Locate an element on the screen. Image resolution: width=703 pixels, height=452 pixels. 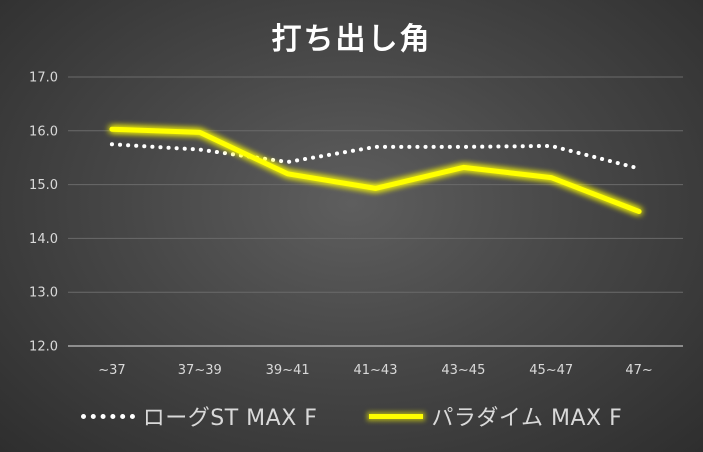
legend-item-series-1: ローグST MAX F is located at coordinates (199, 416).